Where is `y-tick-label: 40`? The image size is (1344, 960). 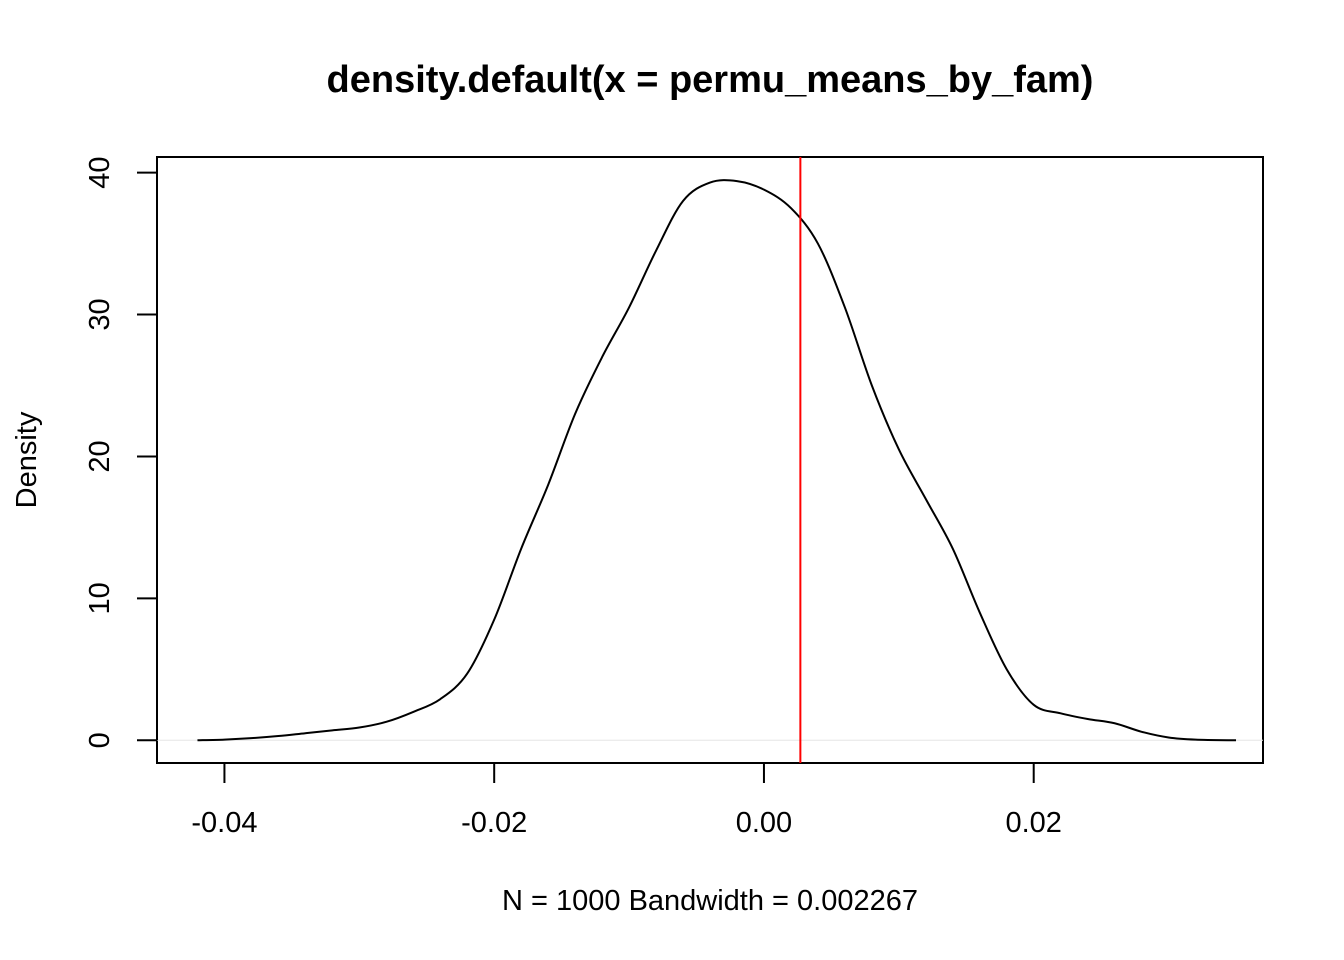 y-tick-label: 40 is located at coordinates (100, 172).